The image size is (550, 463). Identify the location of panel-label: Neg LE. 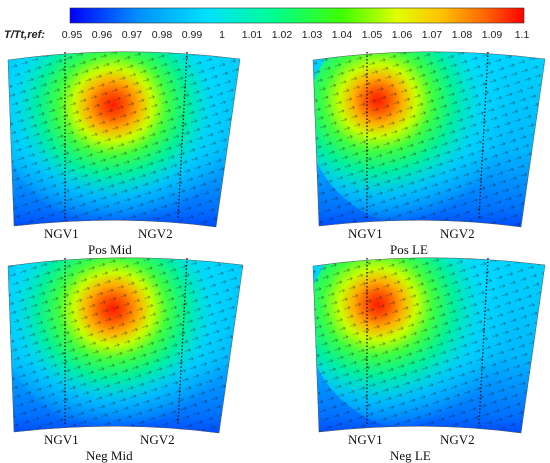
(410, 455).